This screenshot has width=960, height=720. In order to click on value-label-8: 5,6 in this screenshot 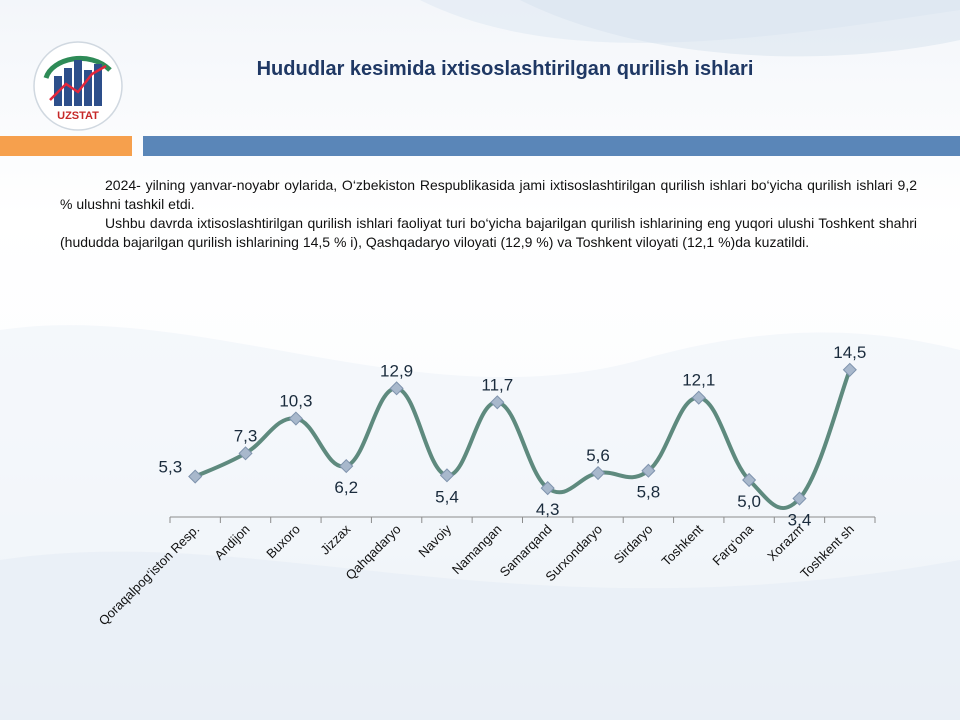, I will do `click(598, 455)`.